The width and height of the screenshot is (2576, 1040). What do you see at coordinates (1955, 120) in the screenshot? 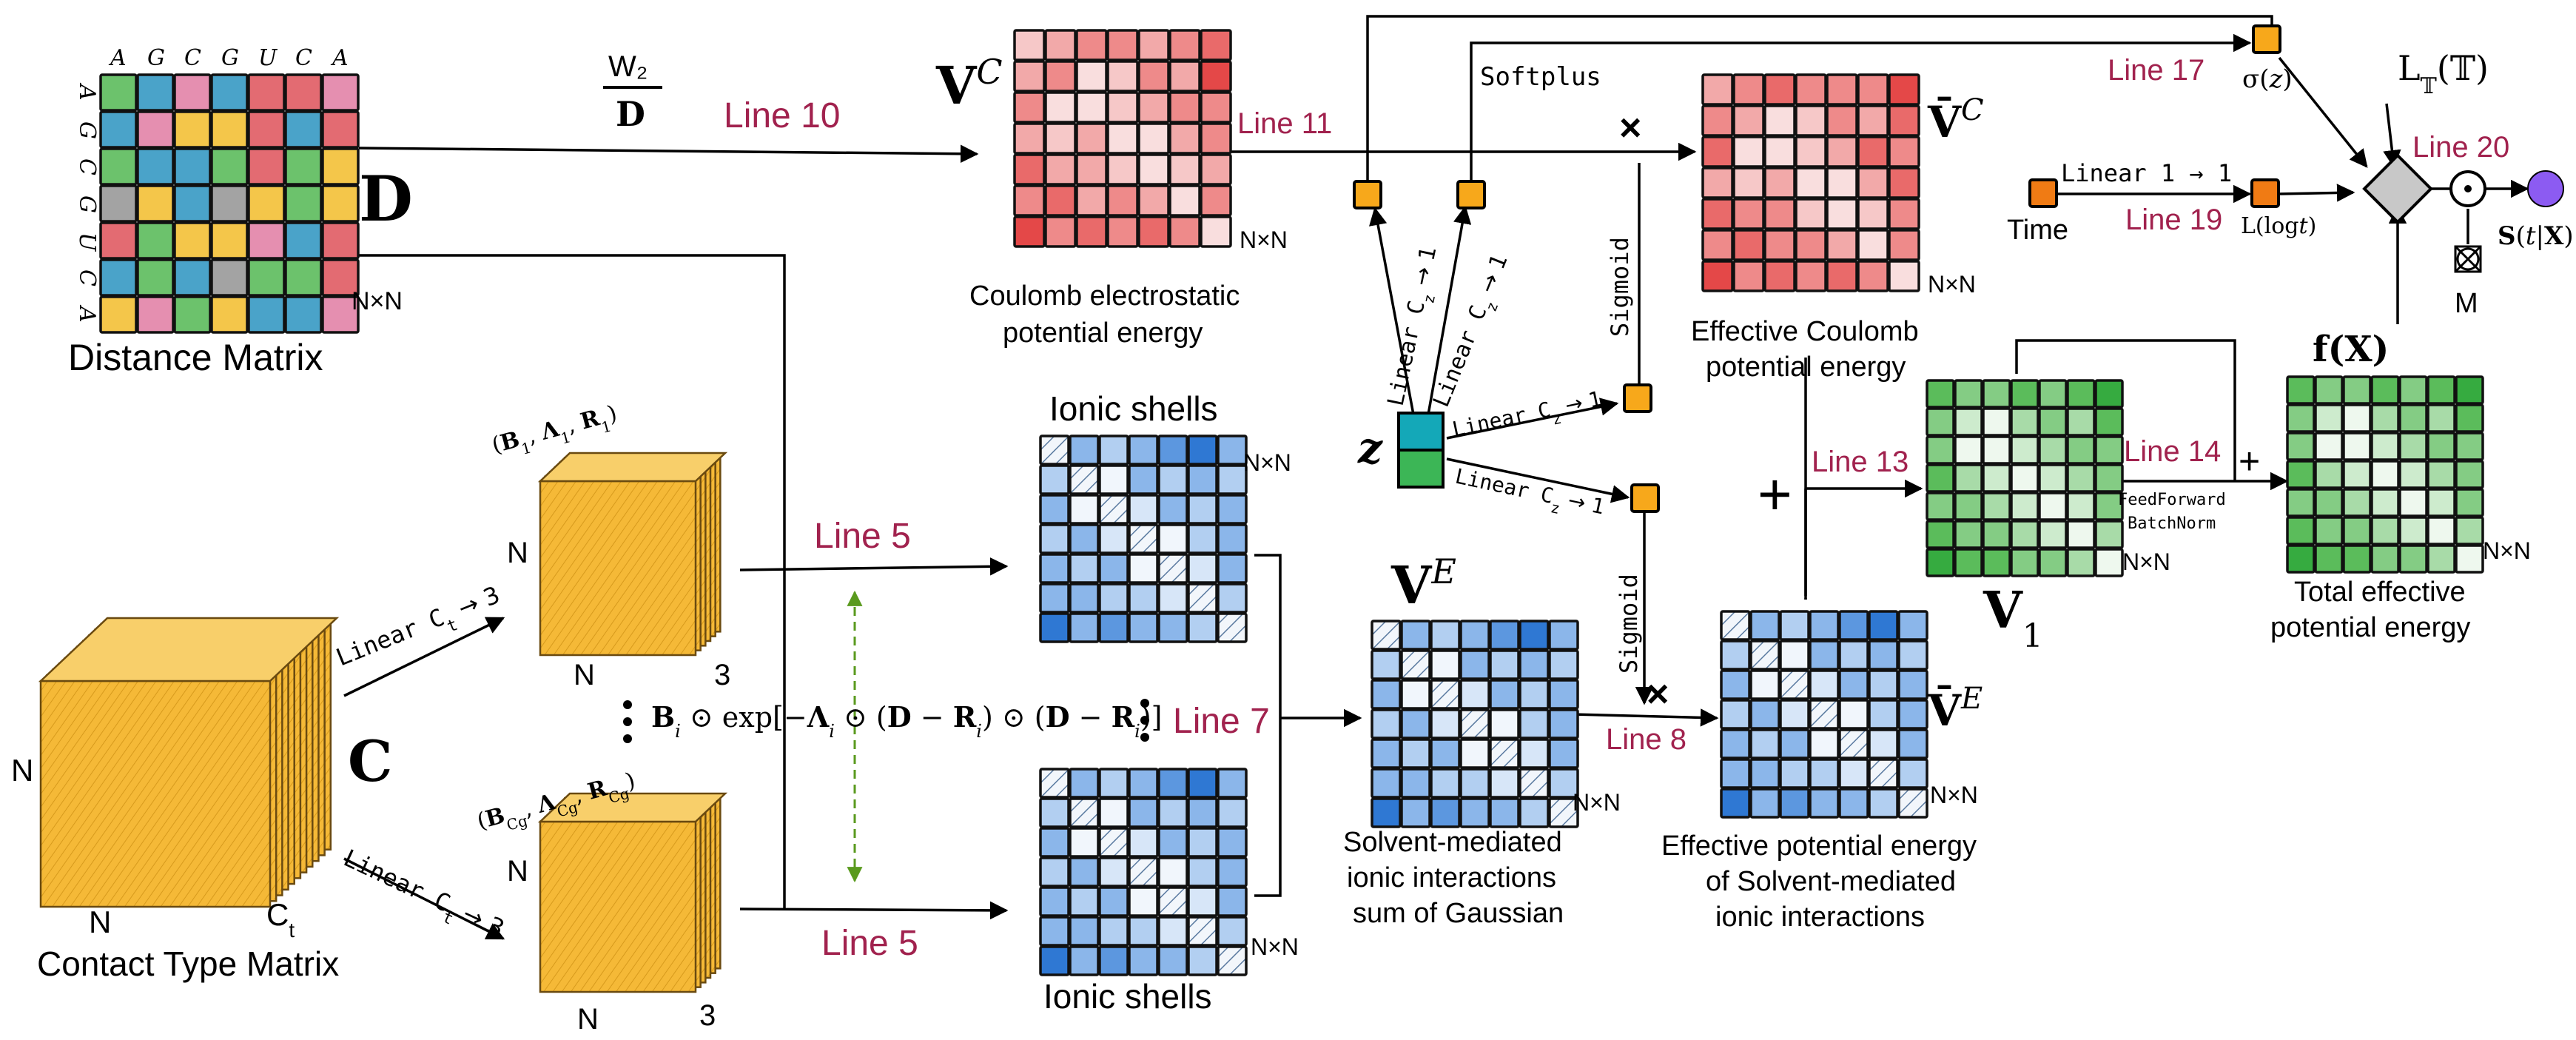
I see `vbarc-label: V̄C` at bounding box center [1955, 120].